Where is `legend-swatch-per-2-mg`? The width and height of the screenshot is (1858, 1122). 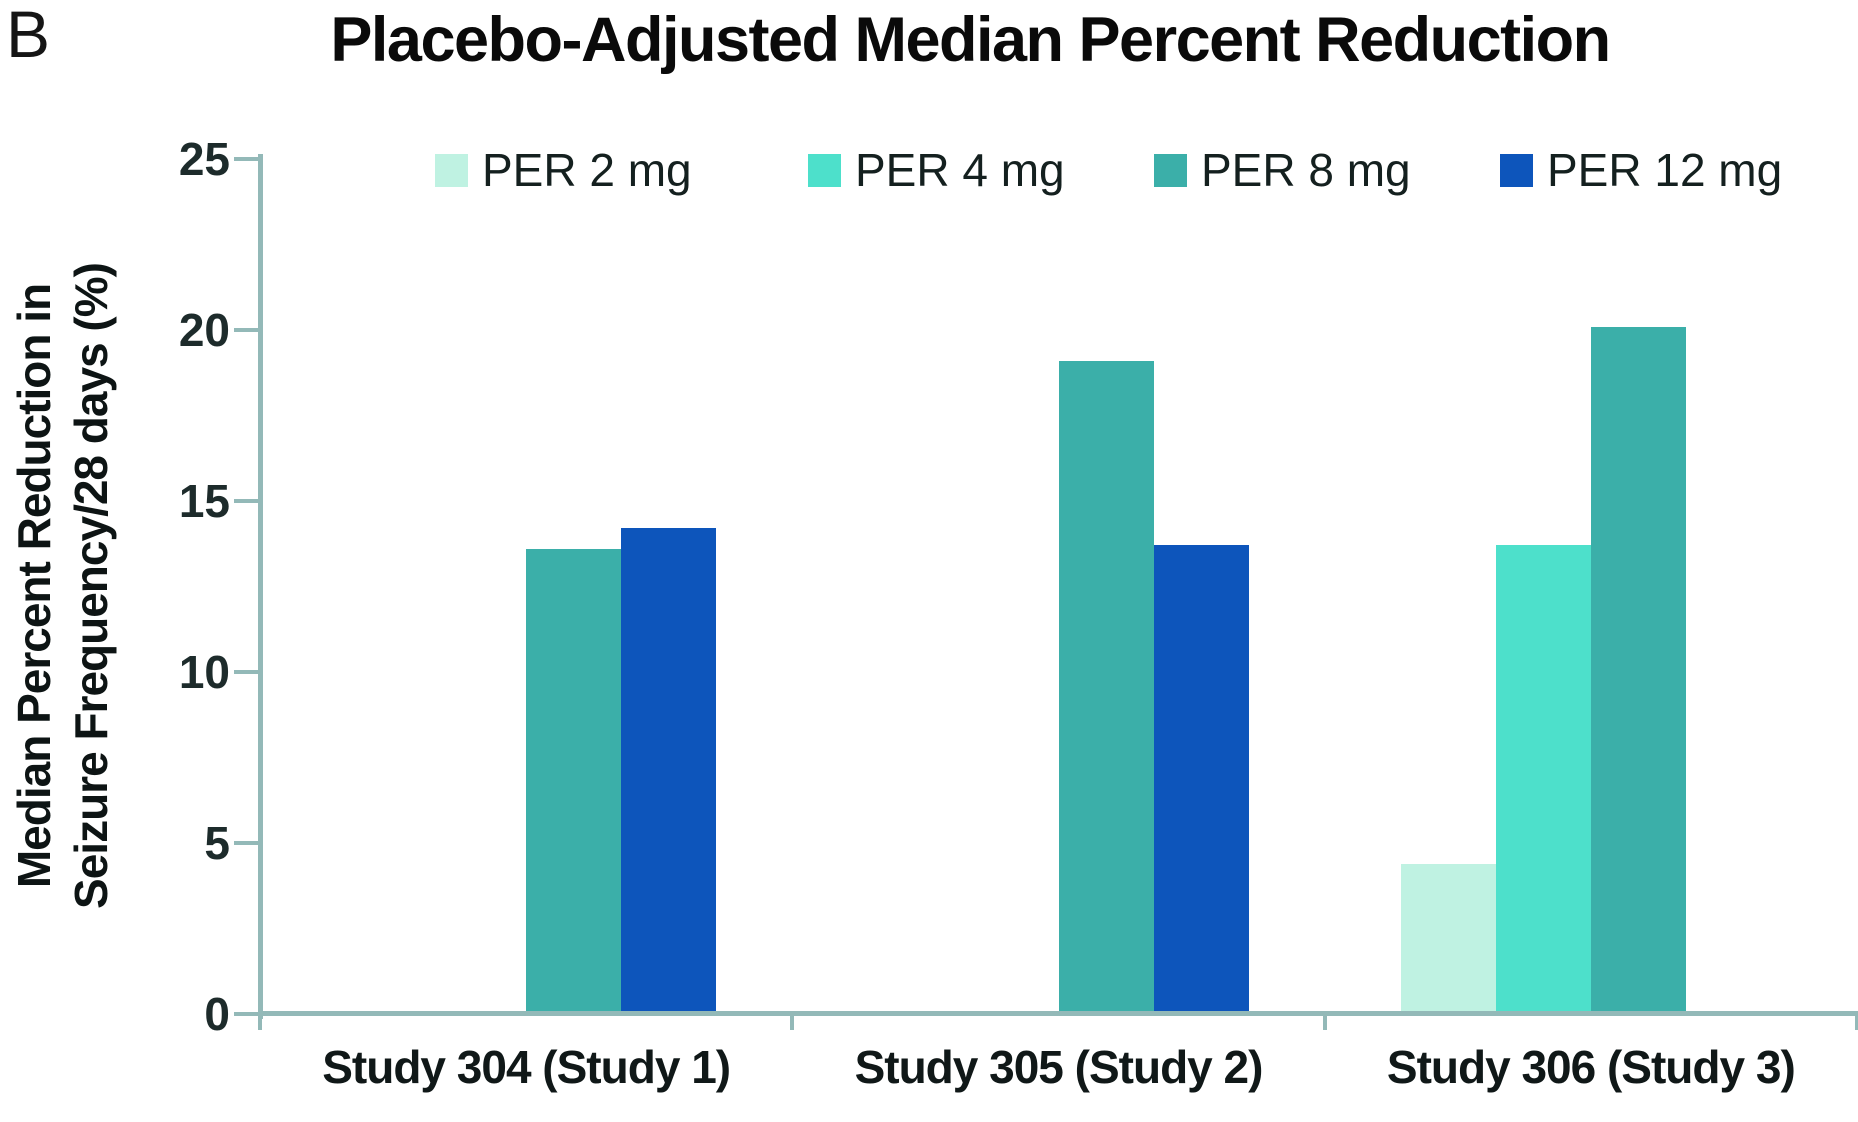 legend-swatch-per-2-mg is located at coordinates (451, 170).